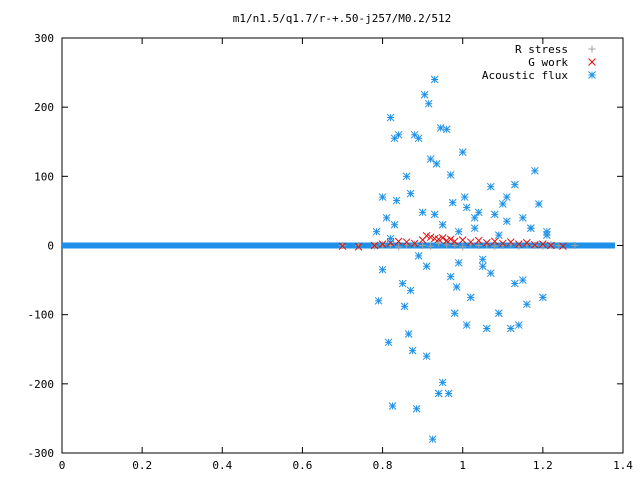 This screenshot has width=640, height=480. Describe the element at coordinates (525, 75) in the screenshot. I see `legend-label: Acoustic flux` at that location.